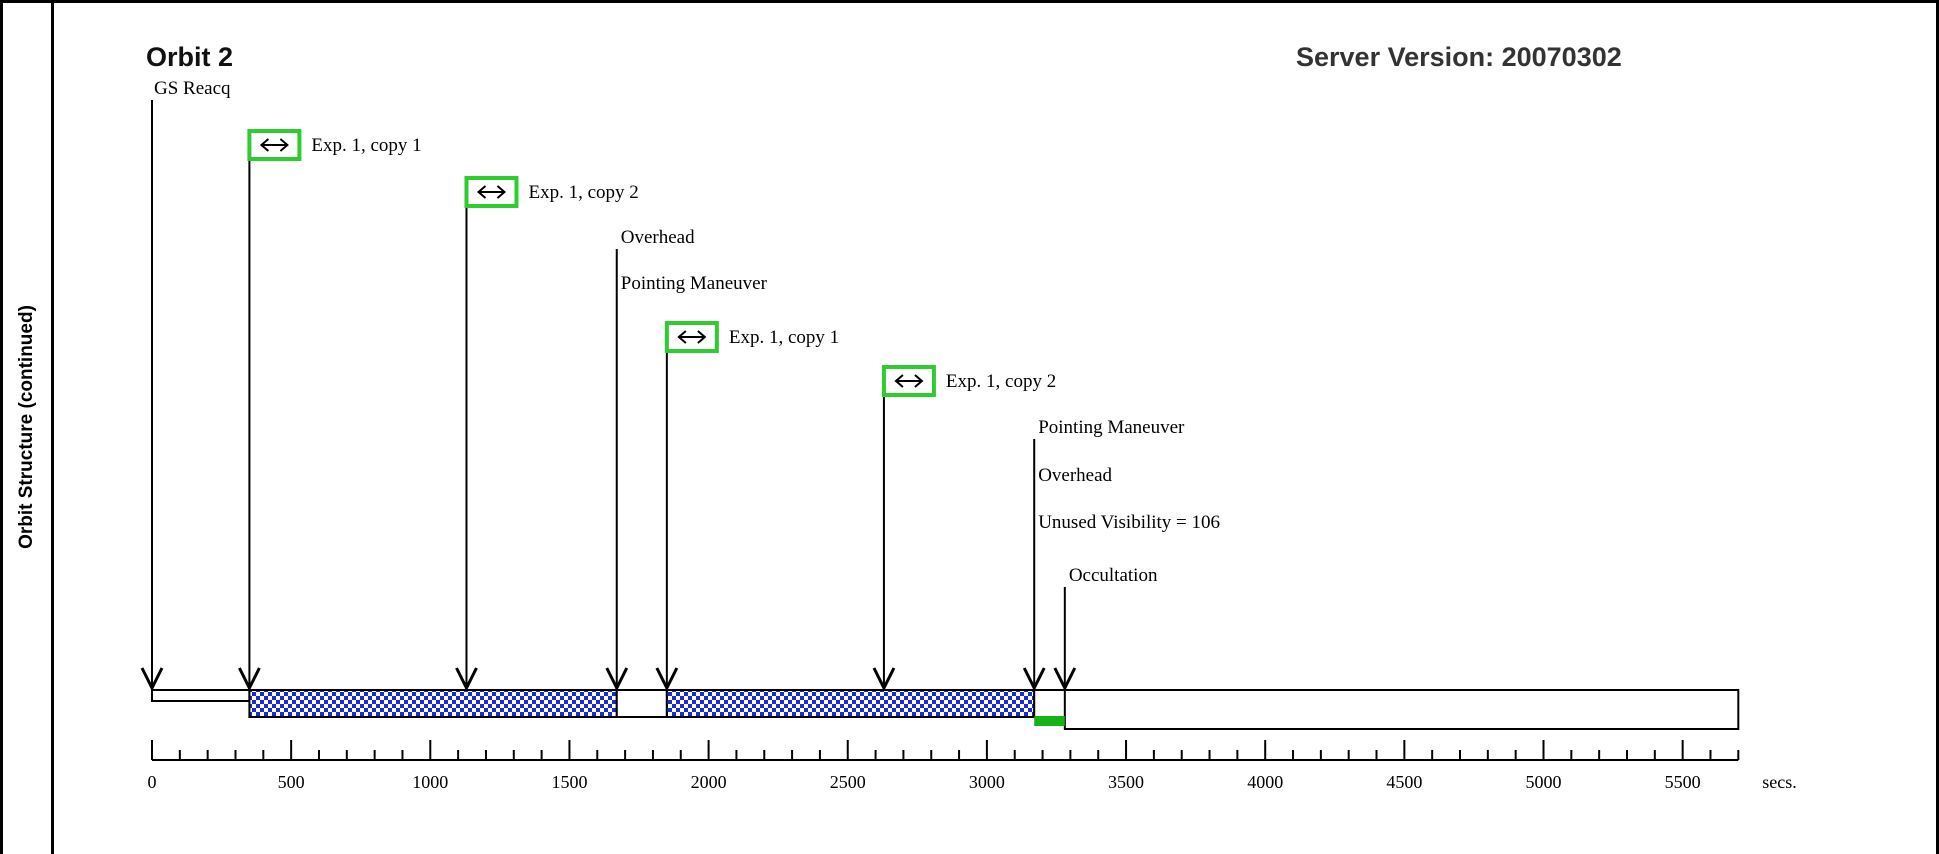 The image size is (1939, 854). I want to click on axis-tick-label: 500, so click(291, 782).